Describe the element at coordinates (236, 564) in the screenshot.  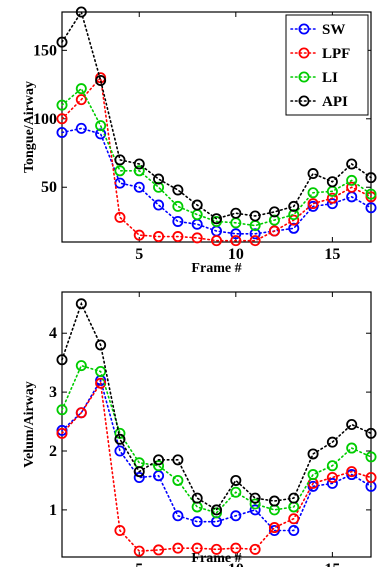
I see `x-tick-label: 10` at that location.